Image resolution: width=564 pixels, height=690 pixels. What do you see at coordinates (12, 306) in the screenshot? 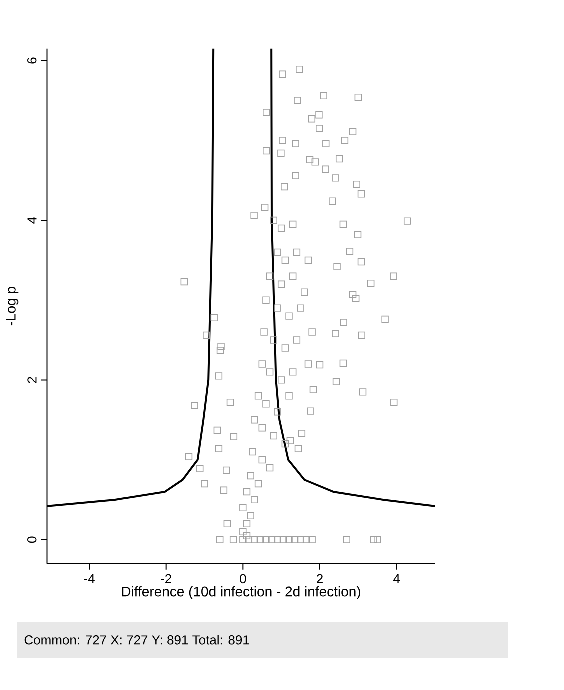
I see `y-axis-title: -Log p` at bounding box center [12, 306].